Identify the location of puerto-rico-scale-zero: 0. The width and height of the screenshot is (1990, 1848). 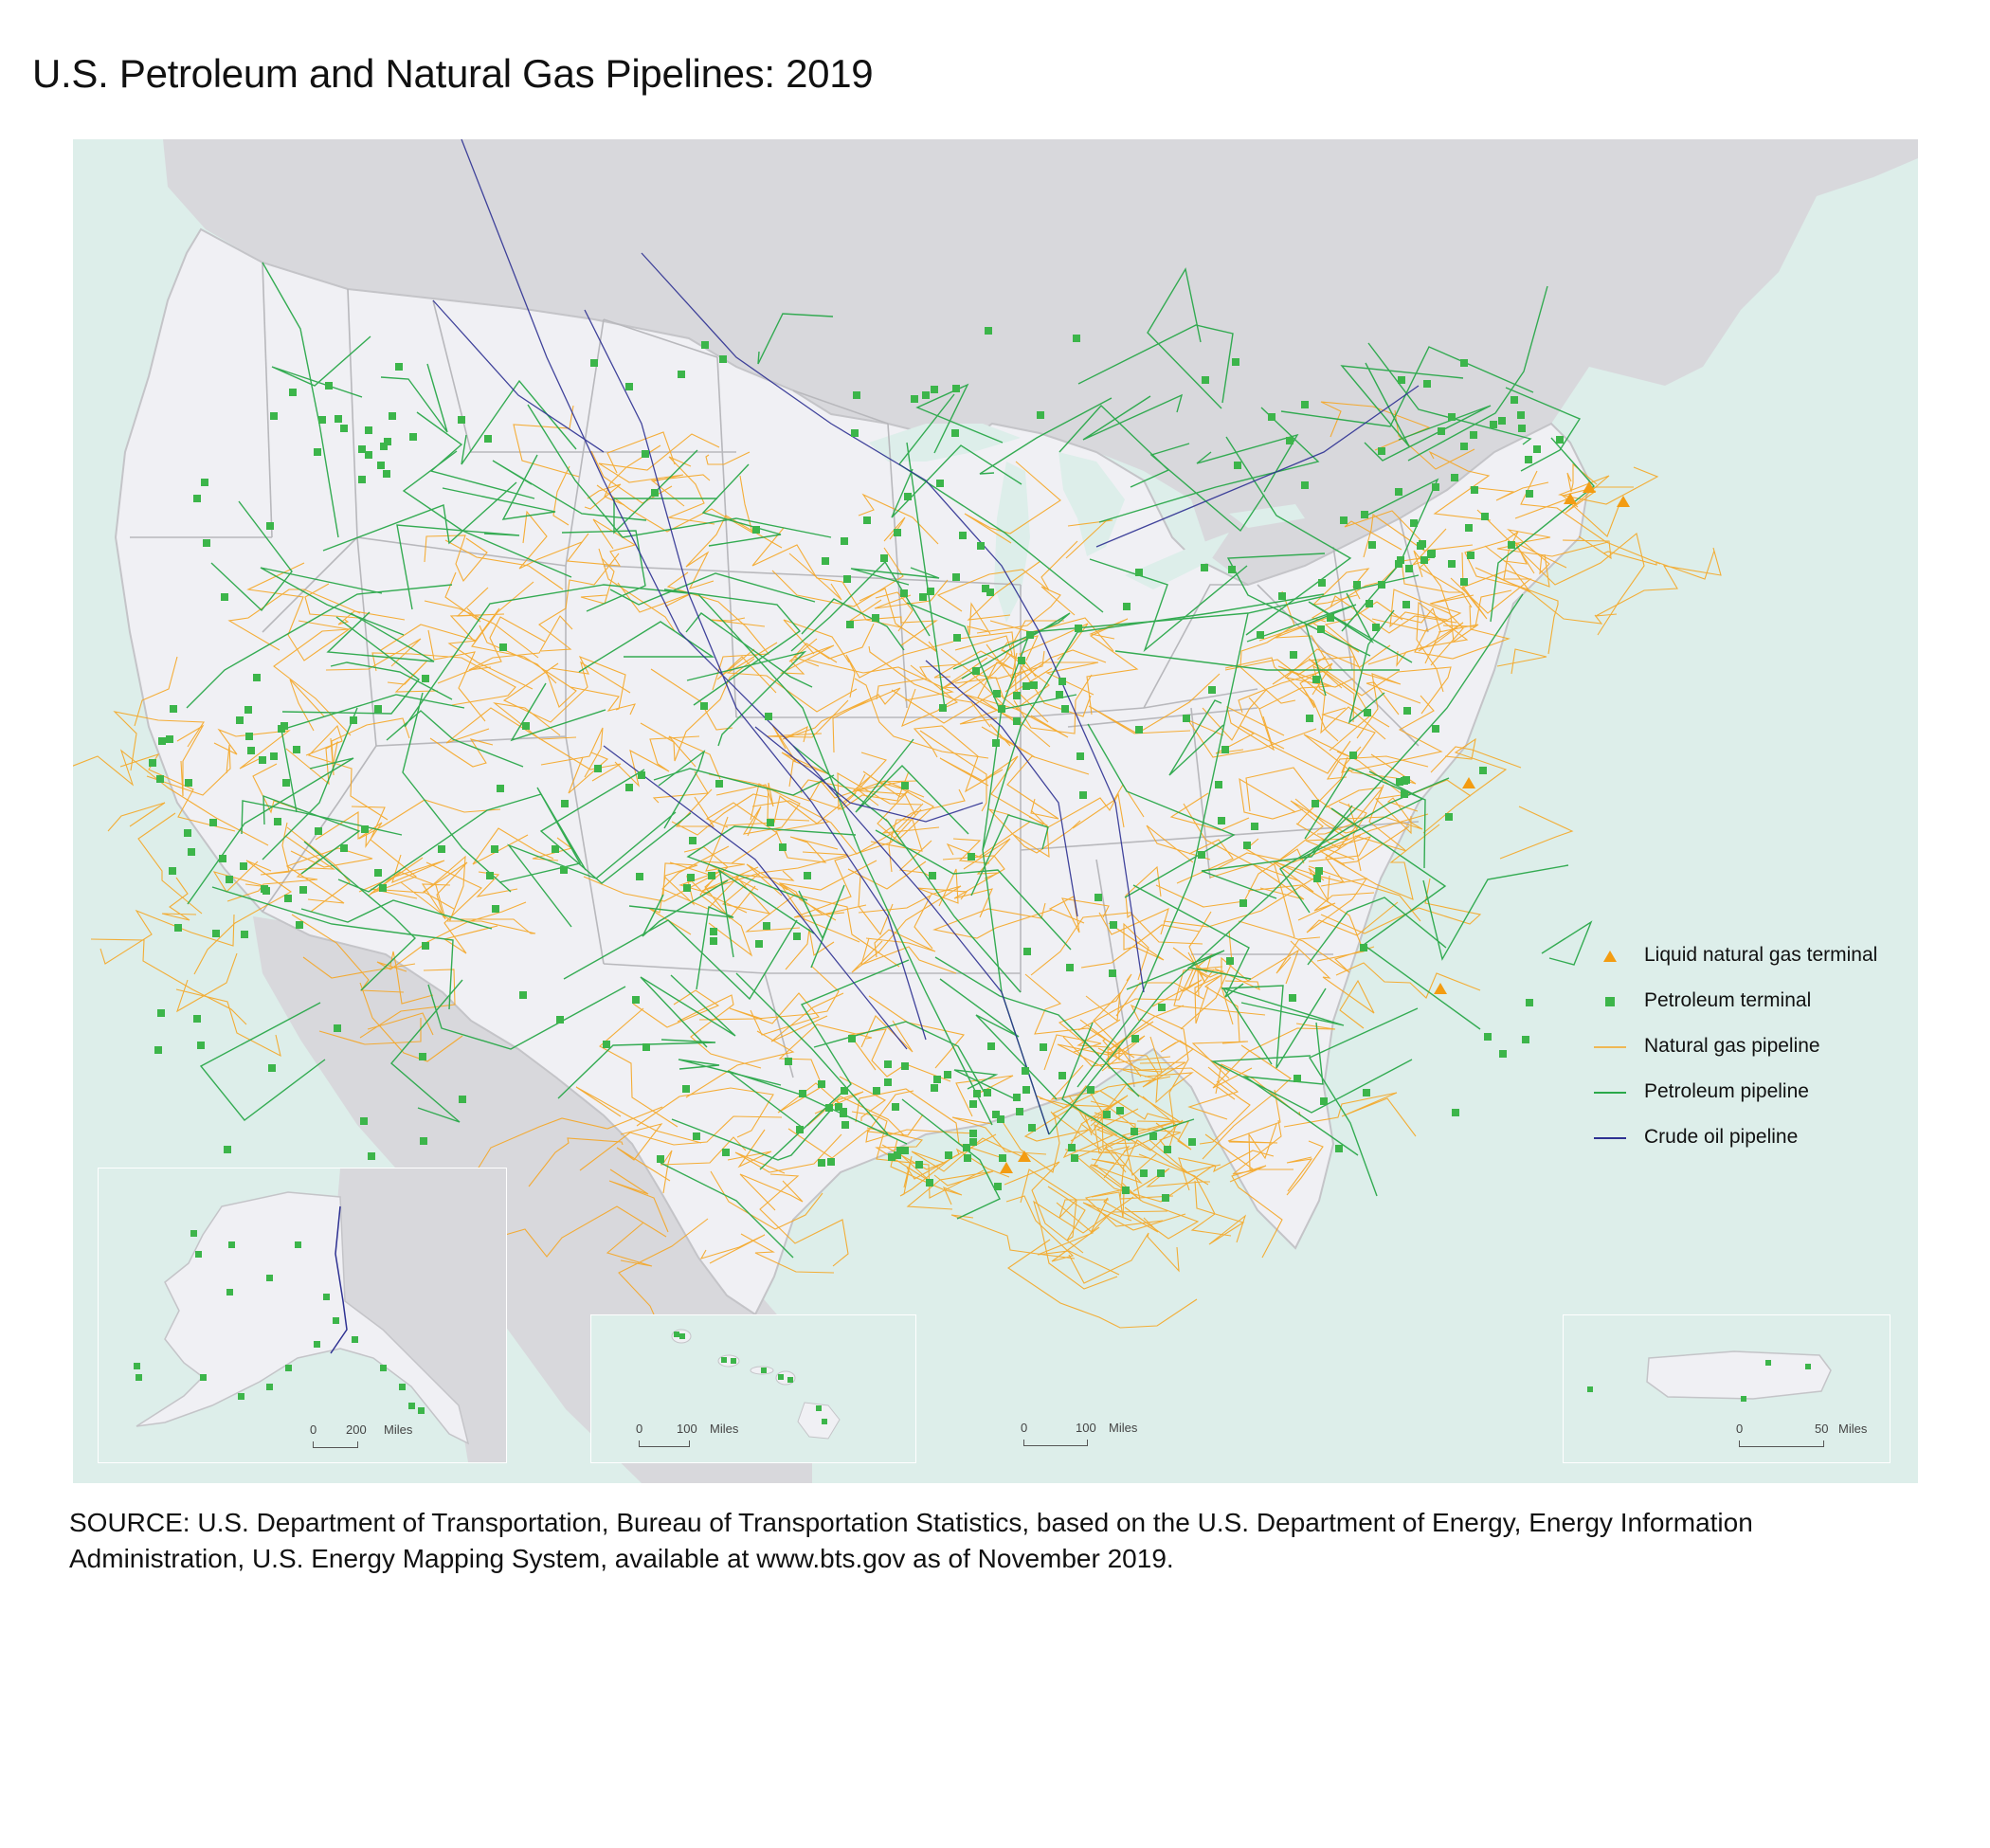
(1740, 1429).